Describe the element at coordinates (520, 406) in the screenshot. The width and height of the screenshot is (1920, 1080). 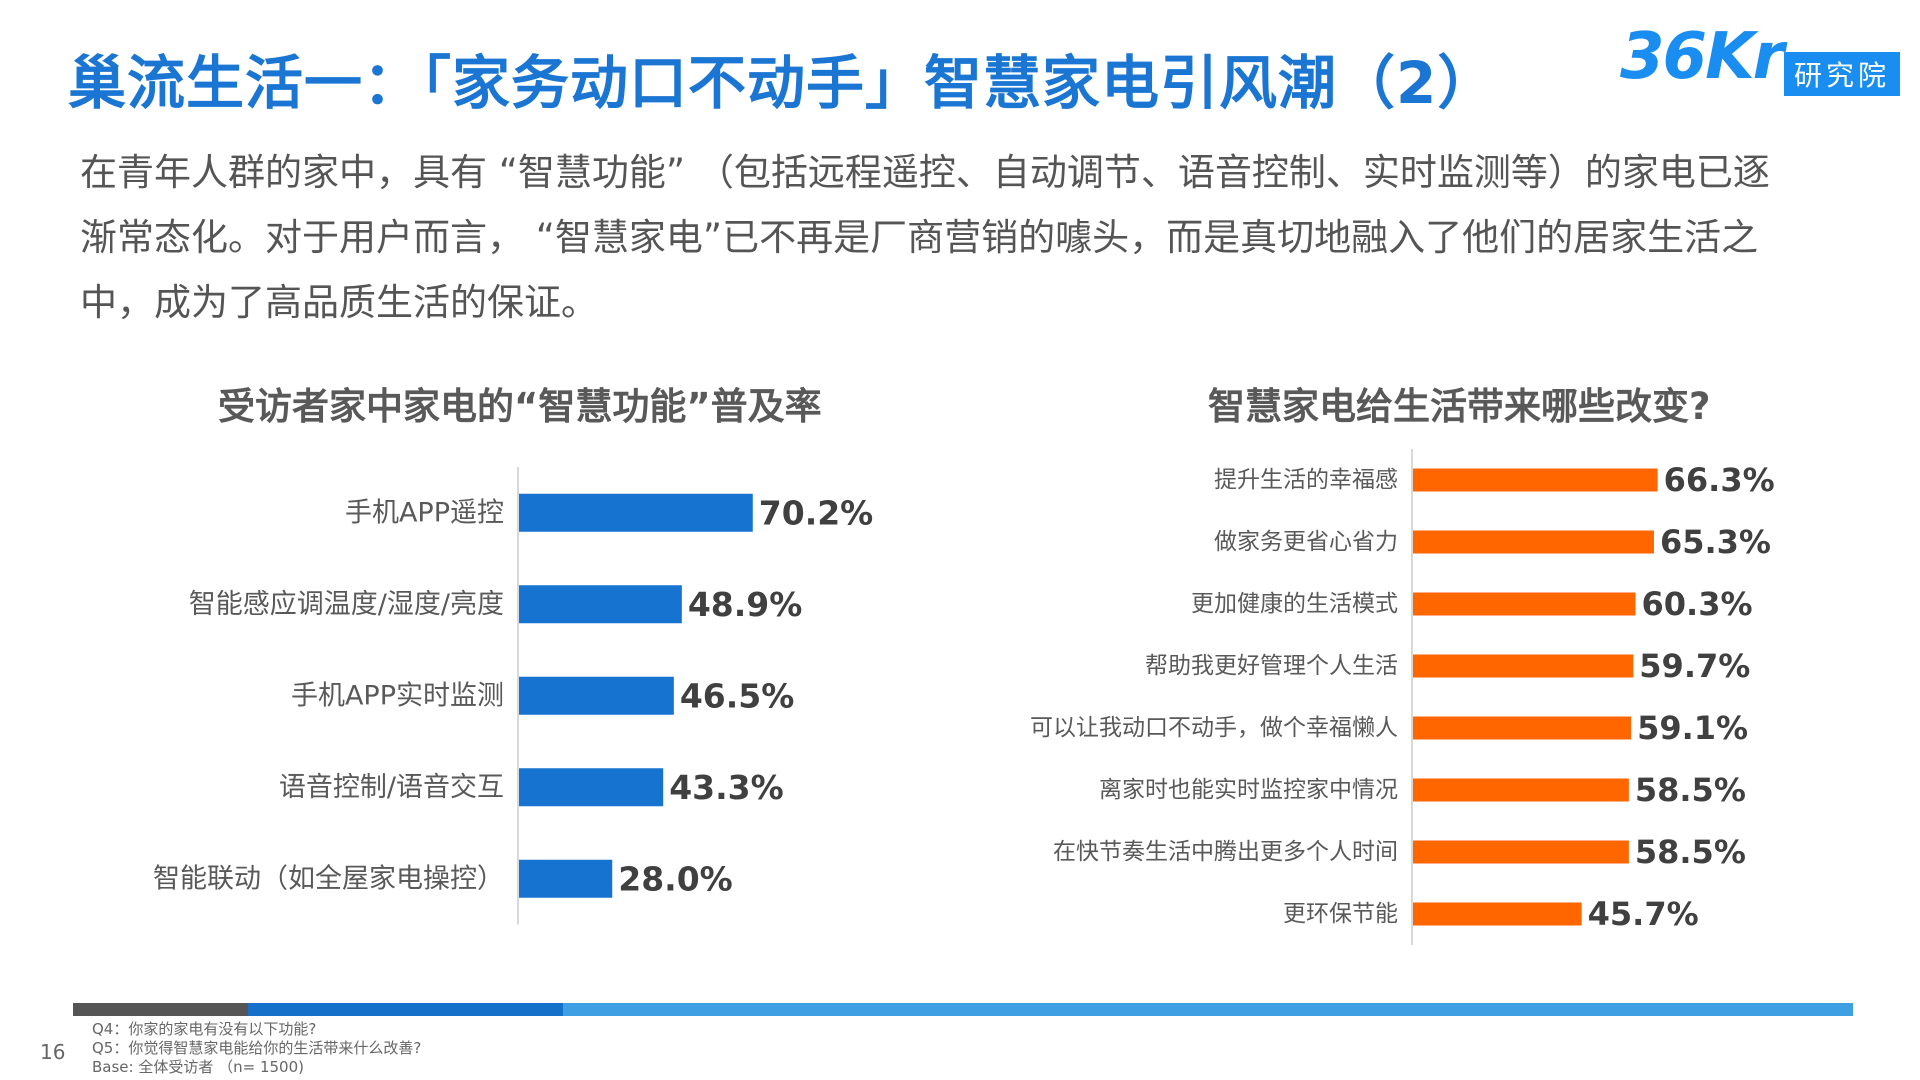
I see `left-chart-title: 受访者家中家电的“智慧功能”普及率` at that location.